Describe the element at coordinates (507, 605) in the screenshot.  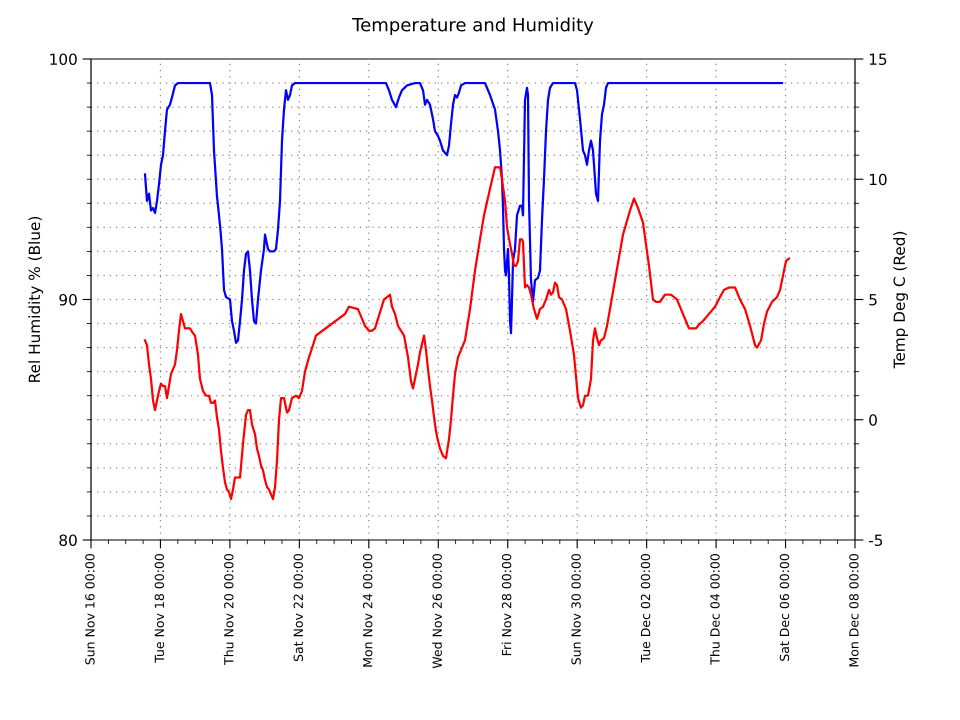
I see `x-tick-label: Fri Nov 28 00:00` at that location.